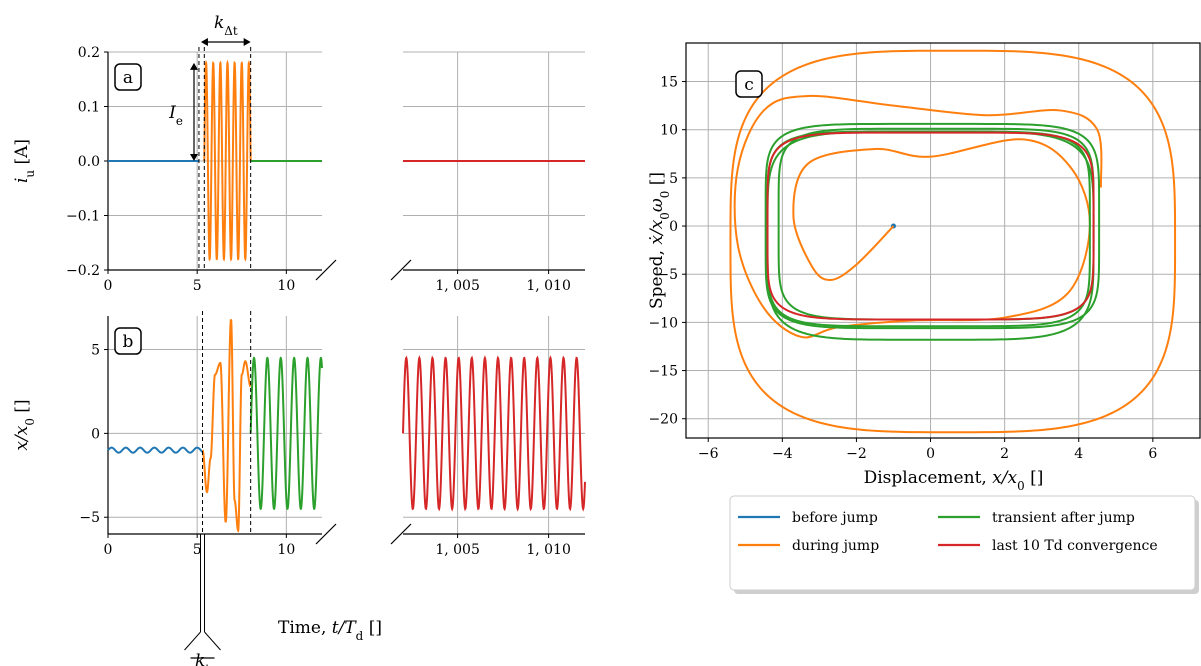  Describe the element at coordinates (1063, 518) in the screenshot. I see `legend-label: transient after jump` at that location.